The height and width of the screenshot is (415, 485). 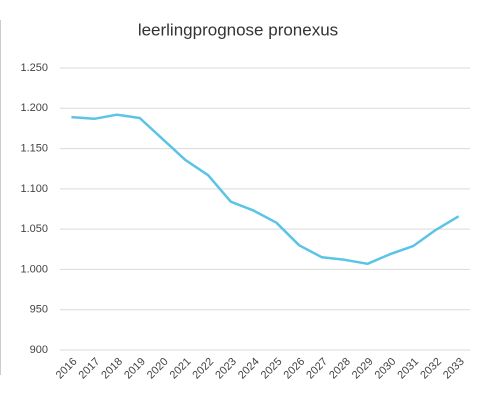 What do you see at coordinates (181, 369) in the screenshot?
I see `x-tick-label: 2021` at bounding box center [181, 369].